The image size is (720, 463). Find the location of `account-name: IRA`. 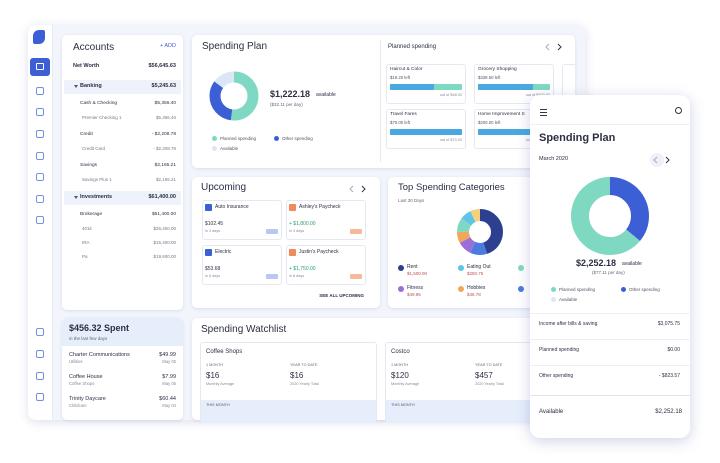

account-name: IRA is located at coordinates (86, 242).